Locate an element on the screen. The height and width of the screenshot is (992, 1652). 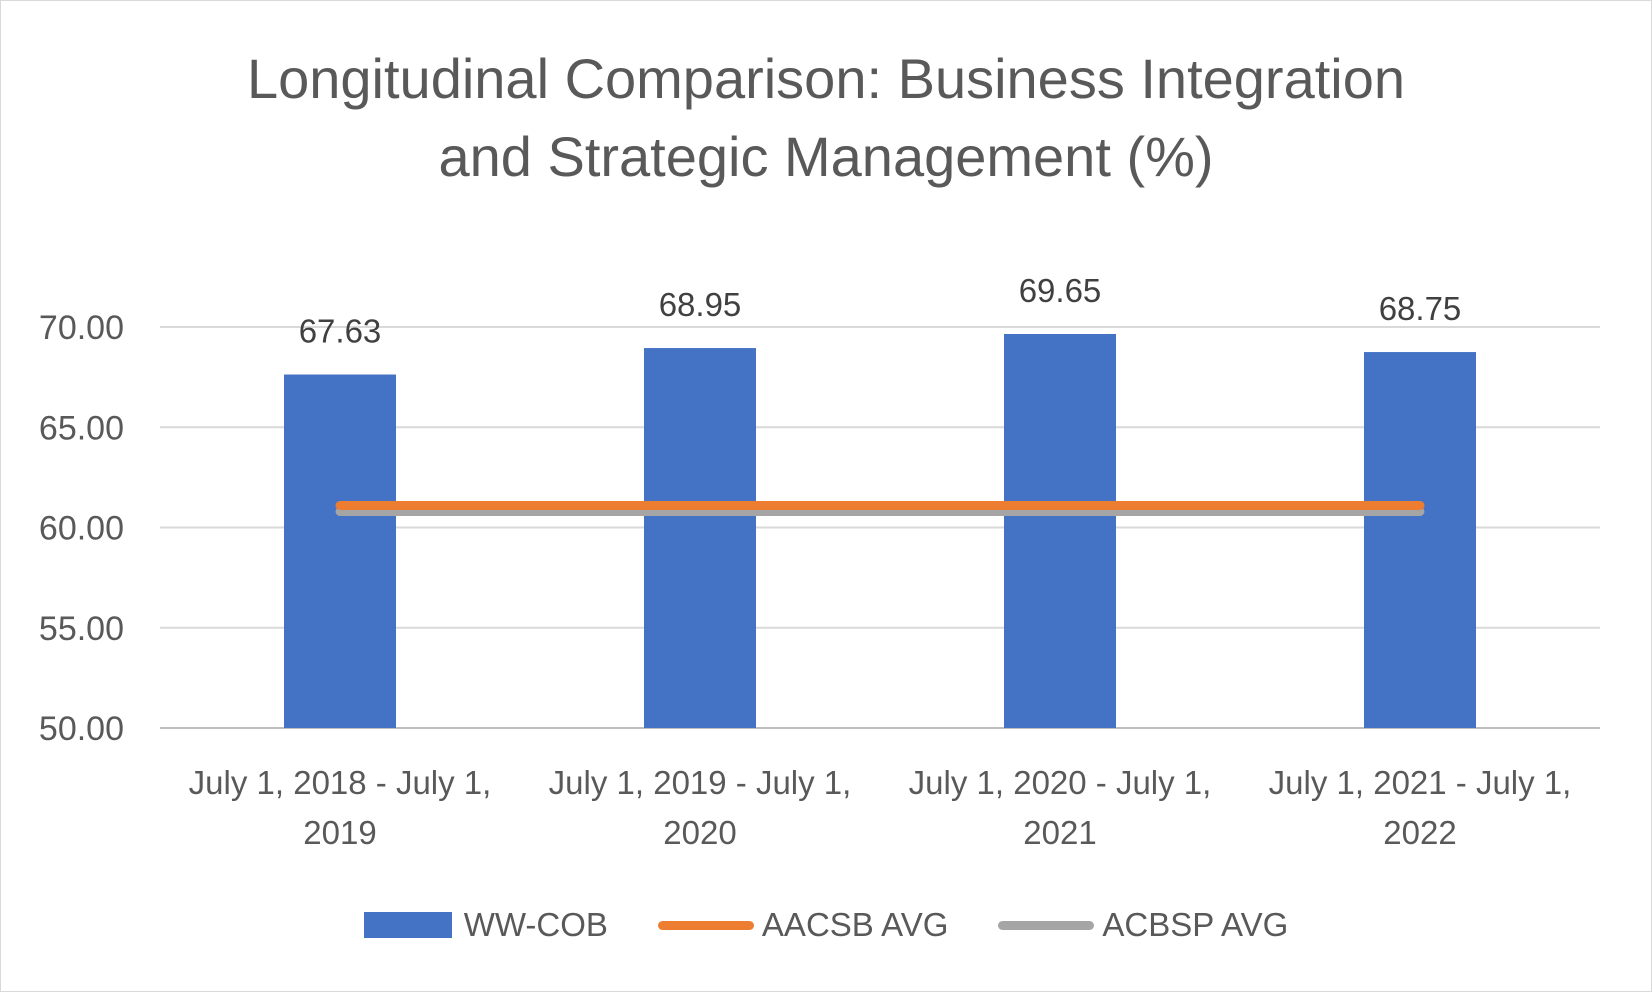
chart-legend: WW-COB AACSB AVG ACBSP AVG is located at coordinates (826, 925).